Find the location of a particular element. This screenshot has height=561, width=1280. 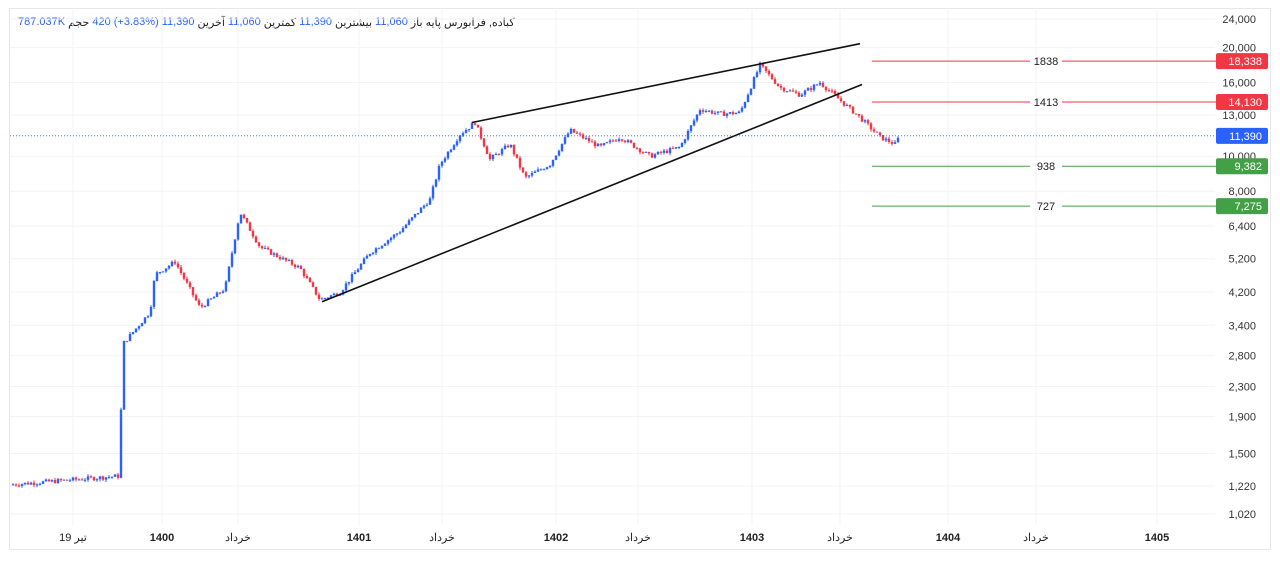

level-price-label: 9,382 is located at coordinates (1248, 167).